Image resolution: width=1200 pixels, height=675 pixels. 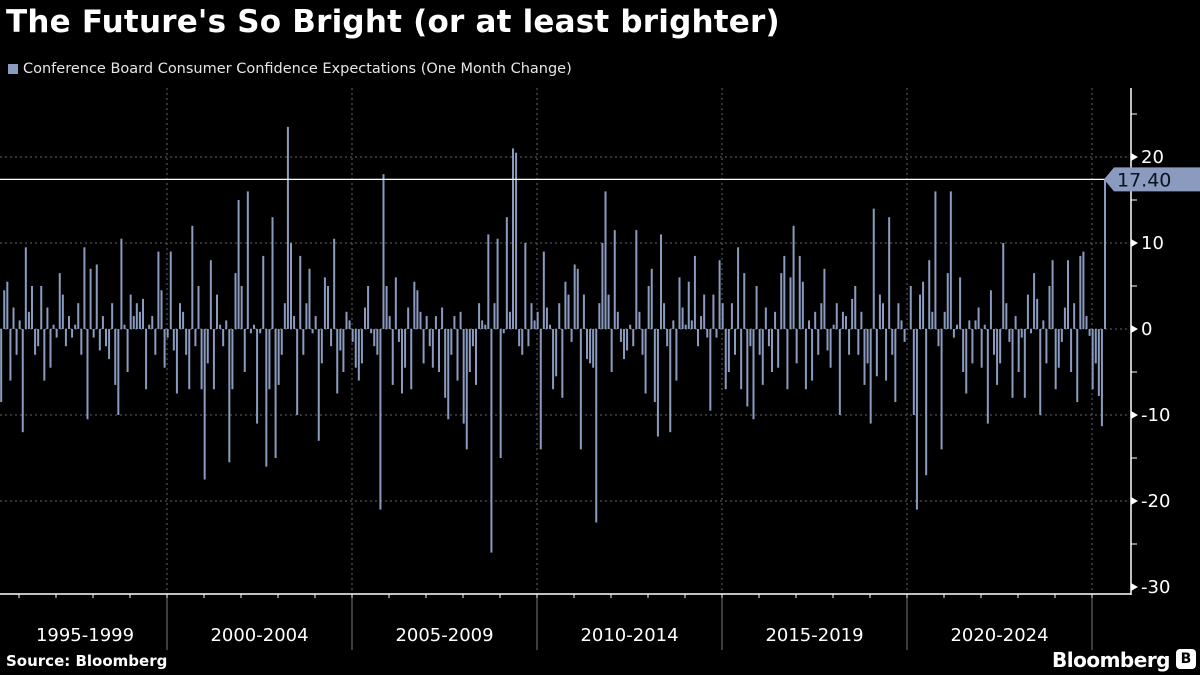 I want to click on legend-swatch, so click(x=13, y=69).